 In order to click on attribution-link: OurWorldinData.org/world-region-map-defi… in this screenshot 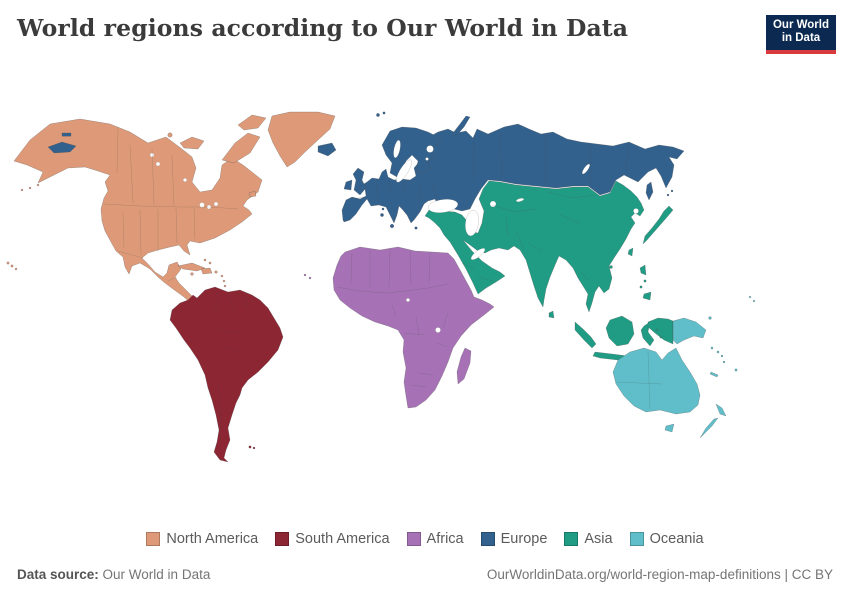, I will do `click(659, 574)`.